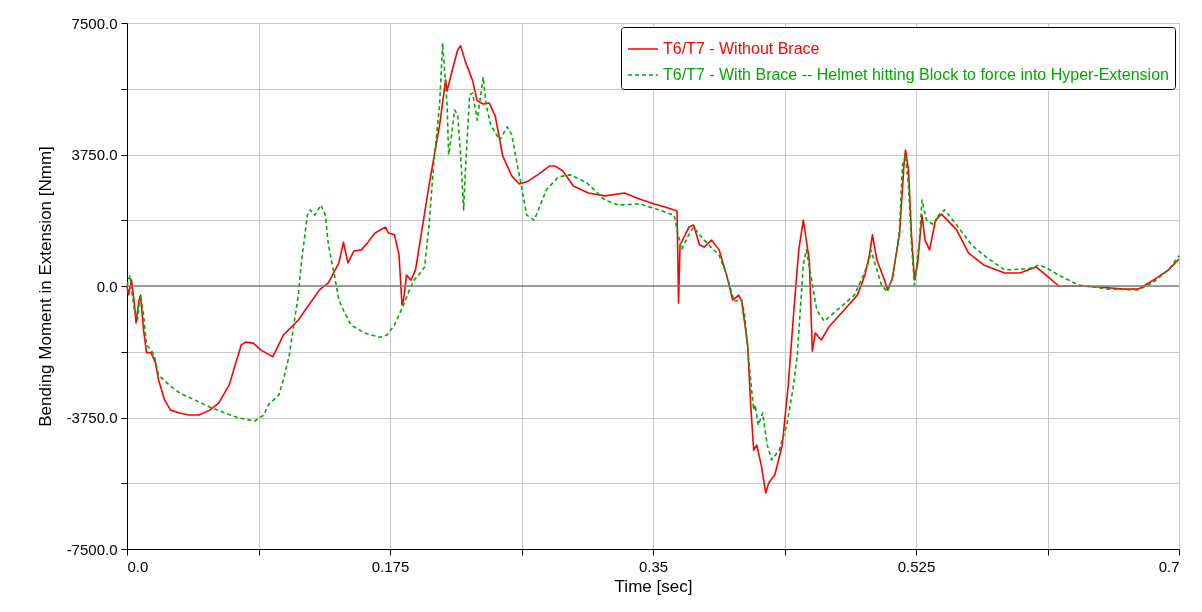 The width and height of the screenshot is (1202, 612). Describe the element at coordinates (390, 566) in the screenshot. I see `x-tick-label: 0.175` at that location.